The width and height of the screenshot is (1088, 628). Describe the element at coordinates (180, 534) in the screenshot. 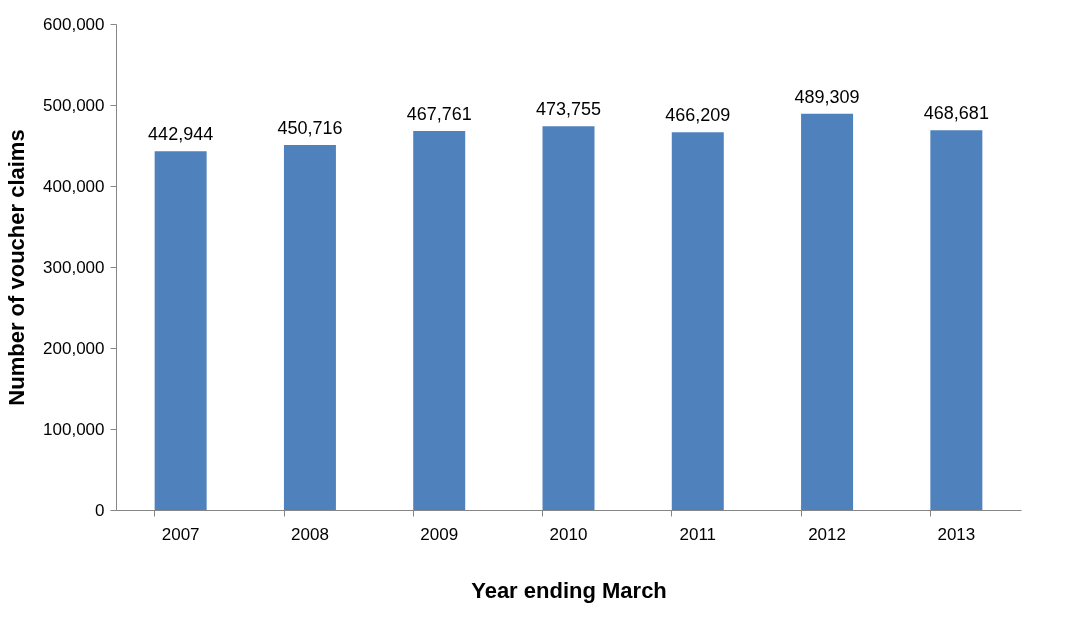

I see `x-tick-label: 2007` at that location.